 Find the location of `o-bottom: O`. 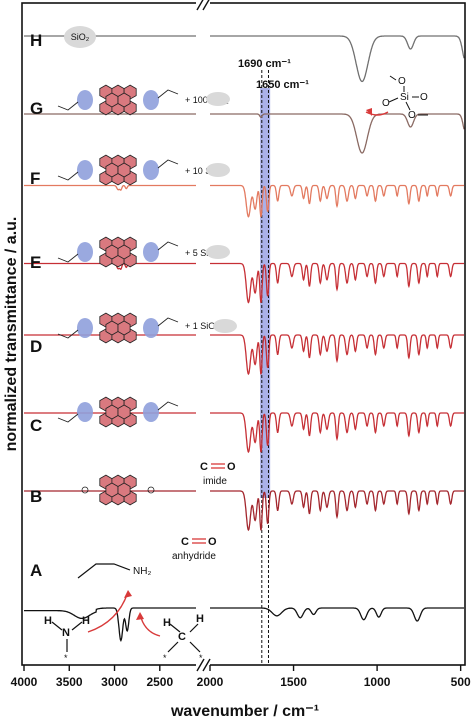

o-bottom: O is located at coordinates (412, 115).